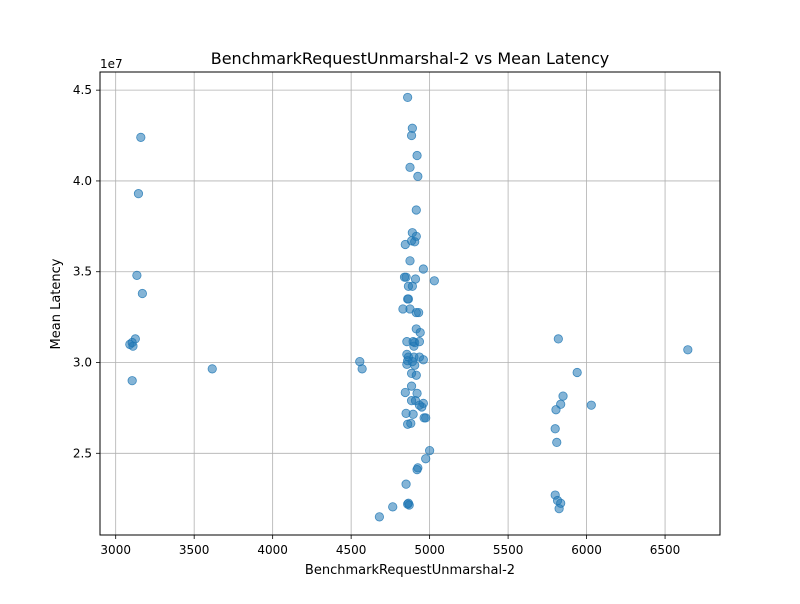 This screenshot has width=800, height=604. Describe the element at coordinates (586, 550) in the screenshot. I see `x-tick-label: 6000` at that location.